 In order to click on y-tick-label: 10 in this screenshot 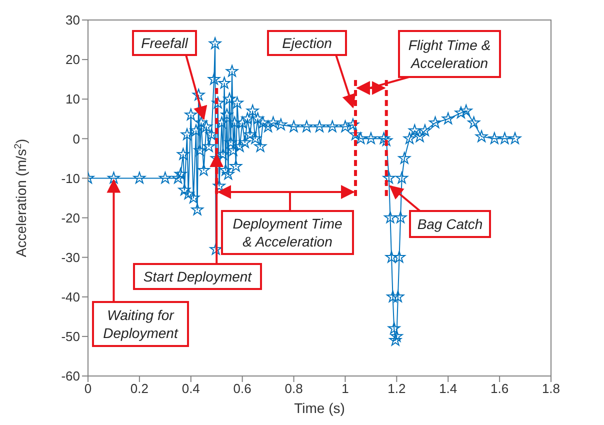, I will do `click(73, 99)`.